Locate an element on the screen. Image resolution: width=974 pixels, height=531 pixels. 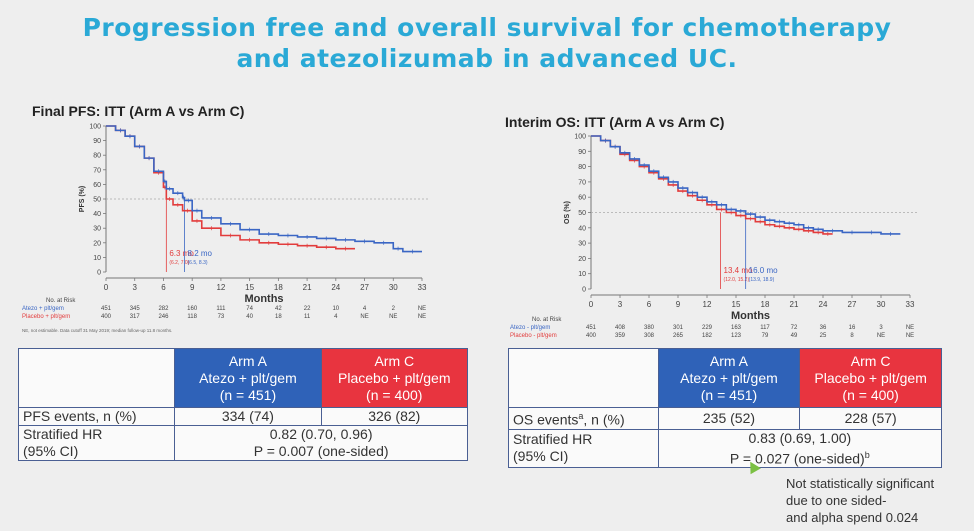
risk-count: 2 is located at coordinates (393, 309).